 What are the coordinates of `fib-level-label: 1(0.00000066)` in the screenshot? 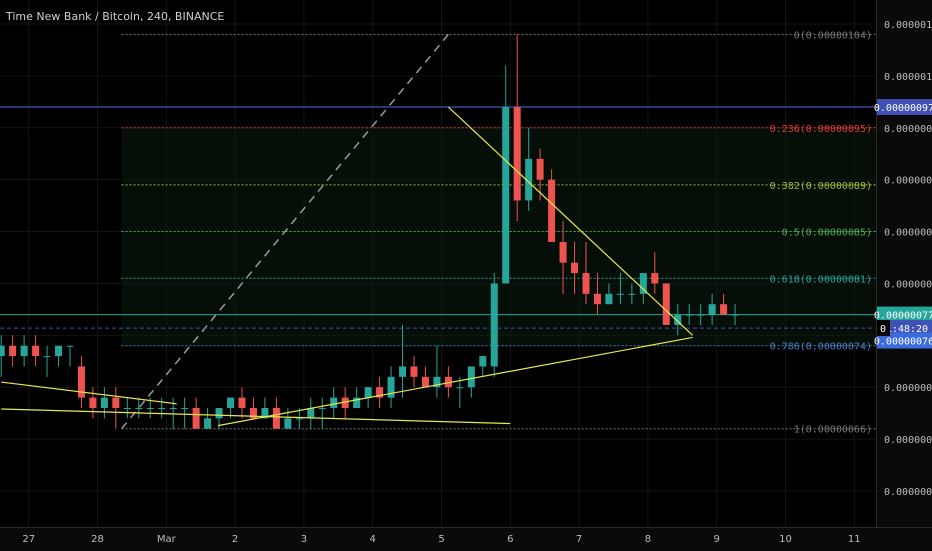 It's located at (833, 430).